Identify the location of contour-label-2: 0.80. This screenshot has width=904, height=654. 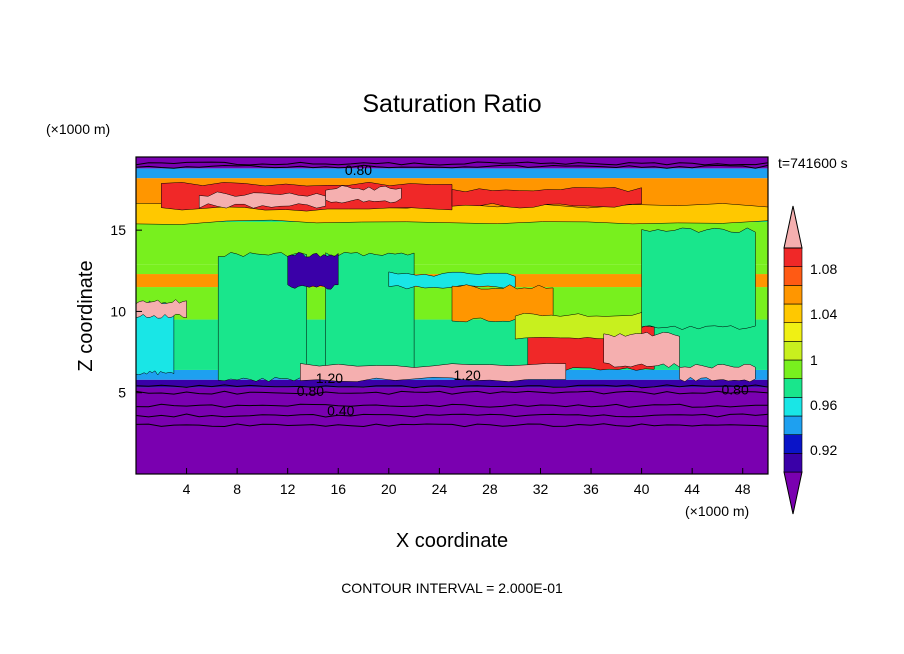
(310, 391).